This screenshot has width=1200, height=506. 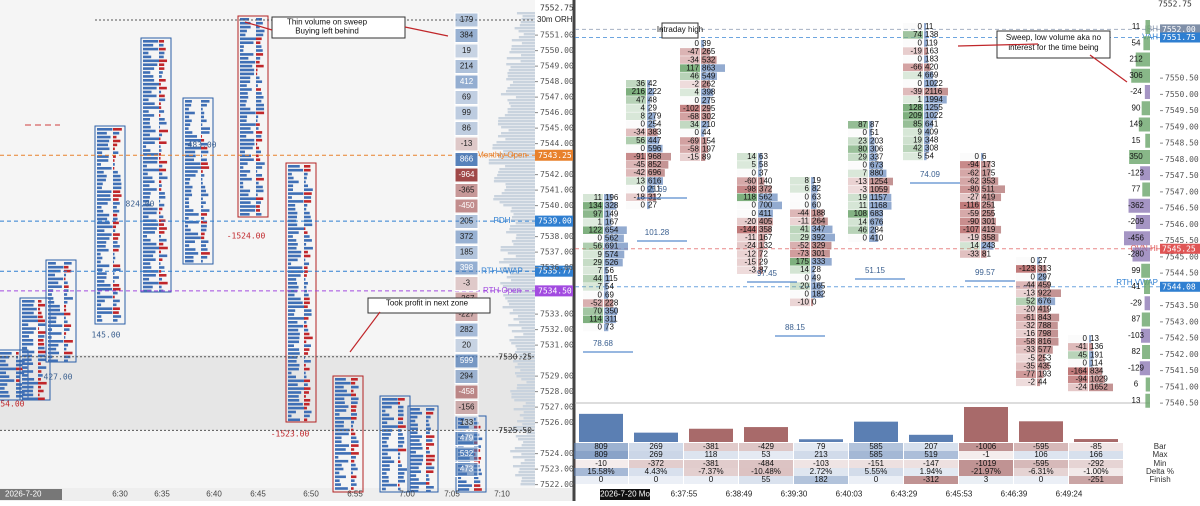 I want to click on delta-value: 82, so click(x=1136, y=351).